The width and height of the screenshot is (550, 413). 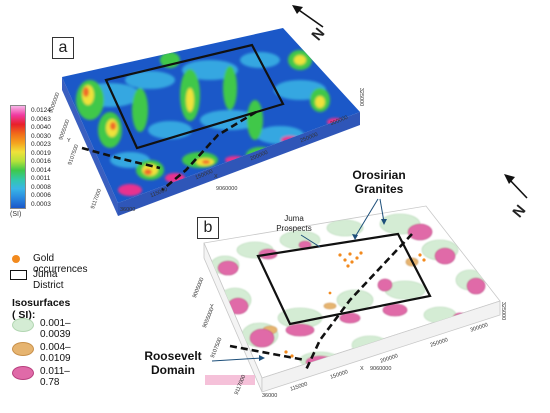 I want to click on panel-a-side-front, so click(x=239, y=164).